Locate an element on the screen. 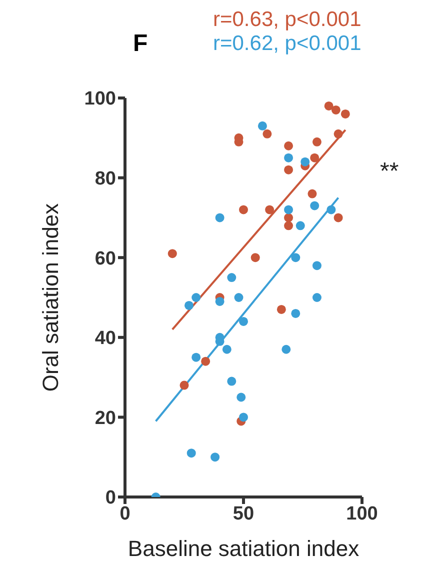 This screenshot has width=429, height=578. y-tick-label: 0 is located at coordinates (110, 498).